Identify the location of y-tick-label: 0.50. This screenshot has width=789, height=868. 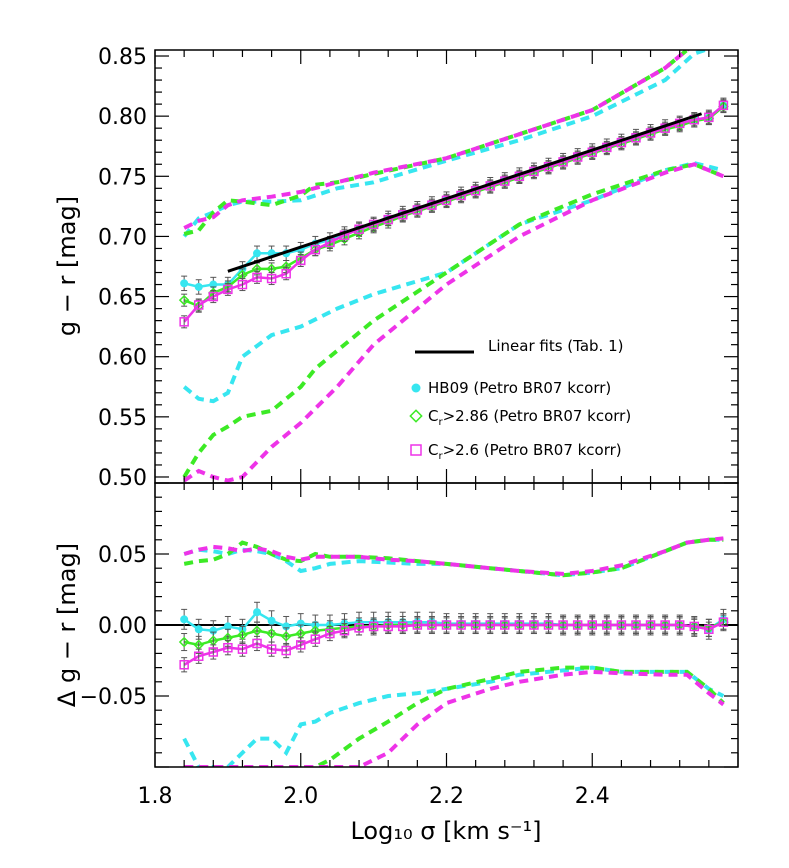
(122, 478).